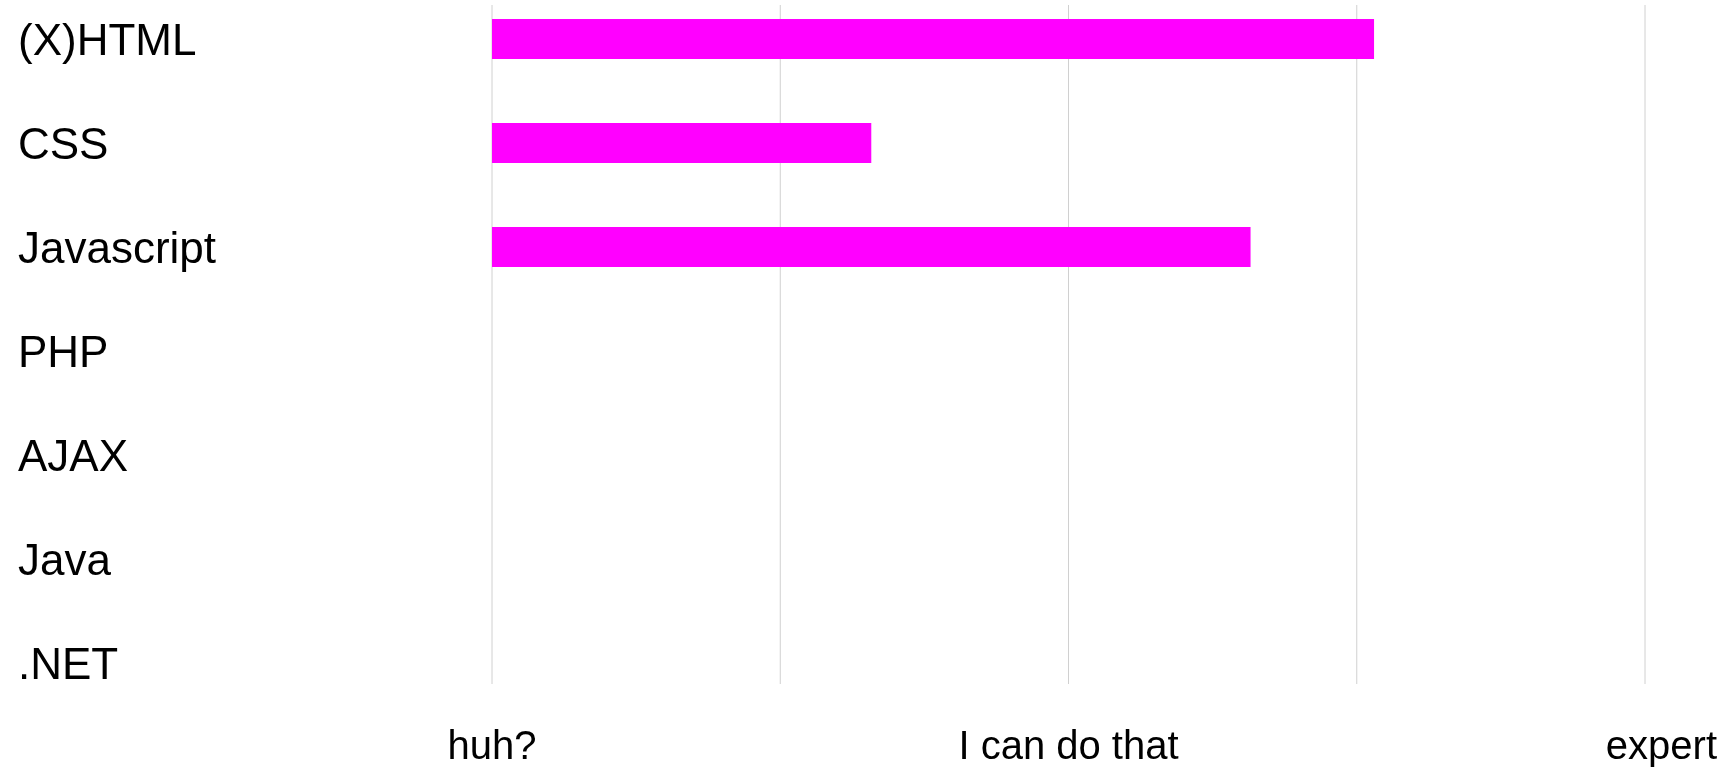  What do you see at coordinates (107, 39) in the screenshot?
I see `y-tick-label: (X)HTML` at bounding box center [107, 39].